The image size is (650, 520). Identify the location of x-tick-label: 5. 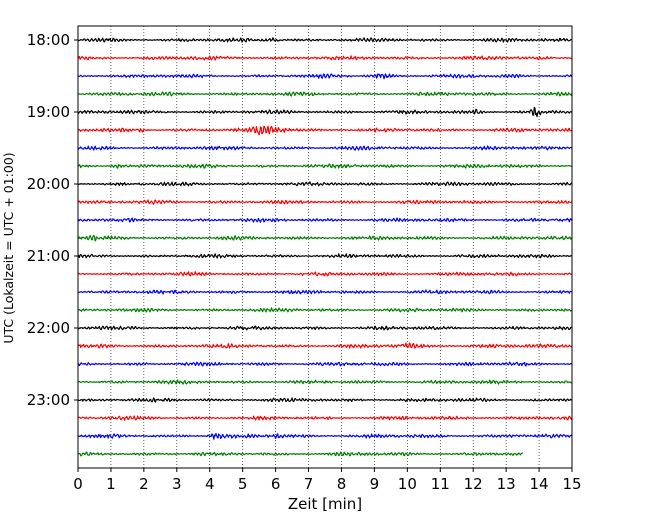
(243, 484).